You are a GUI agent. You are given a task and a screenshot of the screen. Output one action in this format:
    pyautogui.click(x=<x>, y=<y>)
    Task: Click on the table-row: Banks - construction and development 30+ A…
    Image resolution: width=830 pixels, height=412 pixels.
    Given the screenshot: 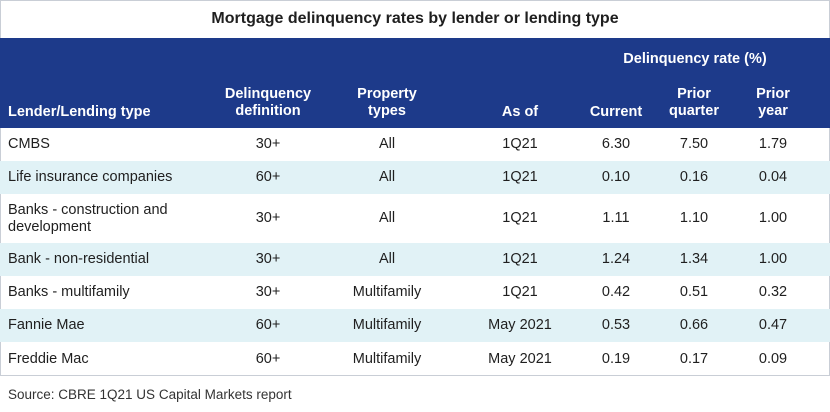 What is the action you would take?
    pyautogui.click(x=415, y=218)
    